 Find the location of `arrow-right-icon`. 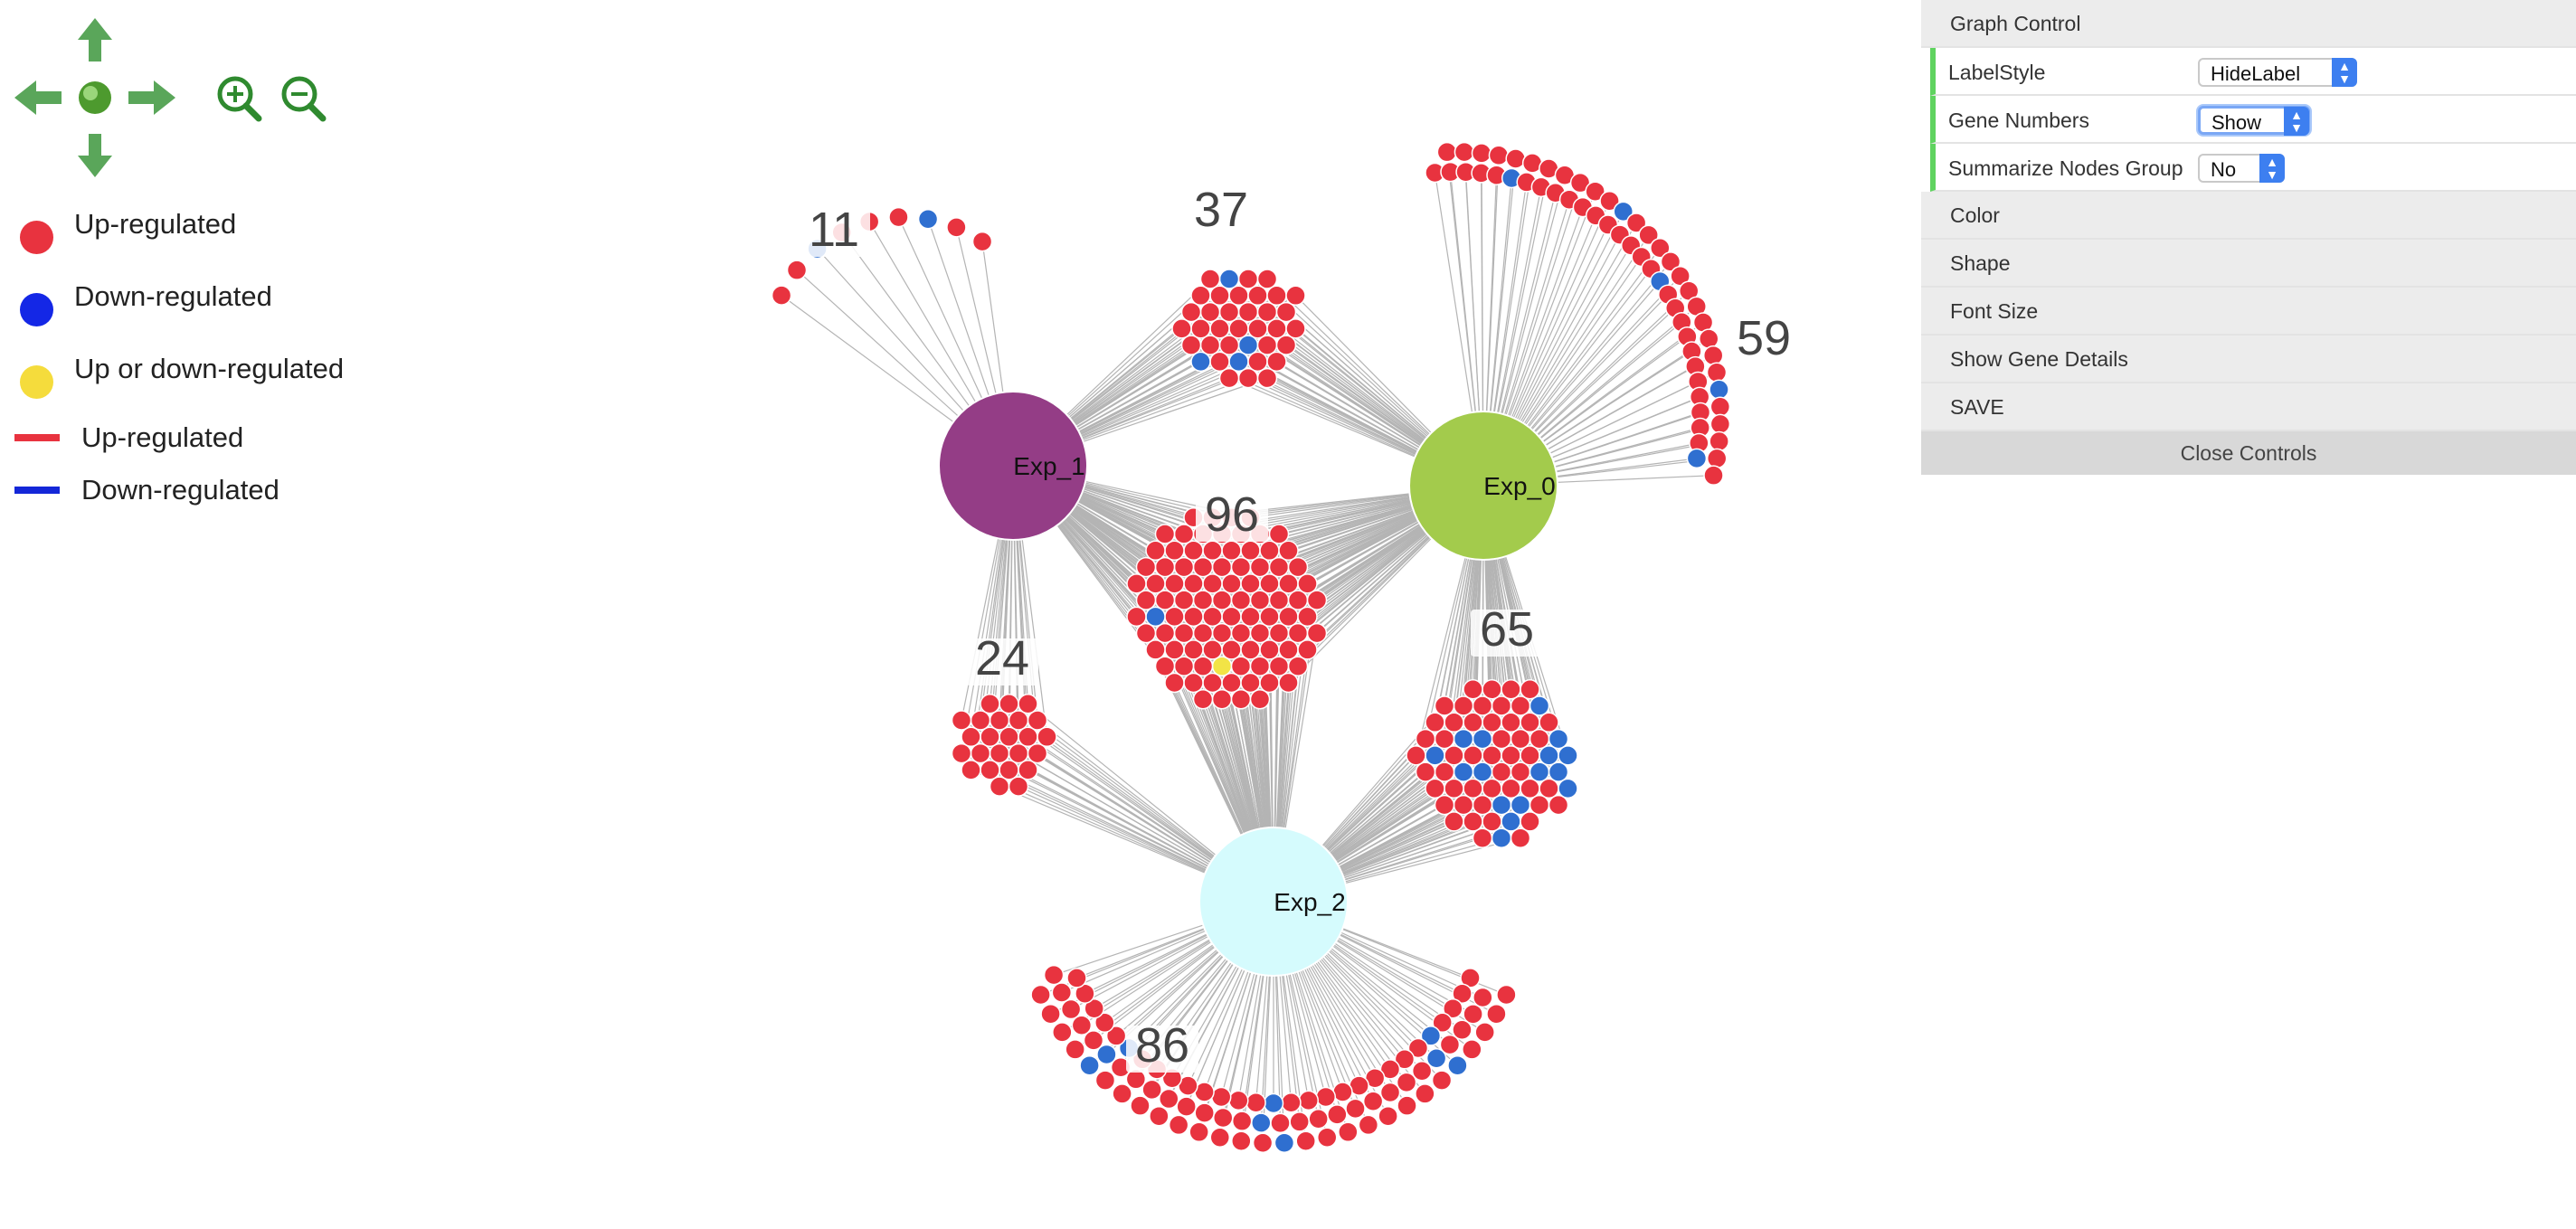

arrow-right-icon is located at coordinates (152, 97).